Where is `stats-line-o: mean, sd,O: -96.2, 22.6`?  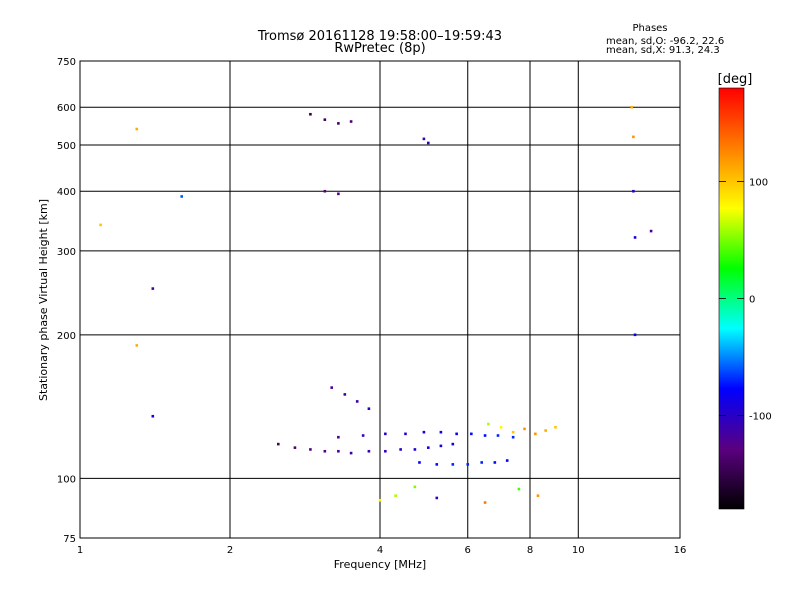 stats-line-o: mean, sd,O: -96.2, 22.6 is located at coordinates (665, 41).